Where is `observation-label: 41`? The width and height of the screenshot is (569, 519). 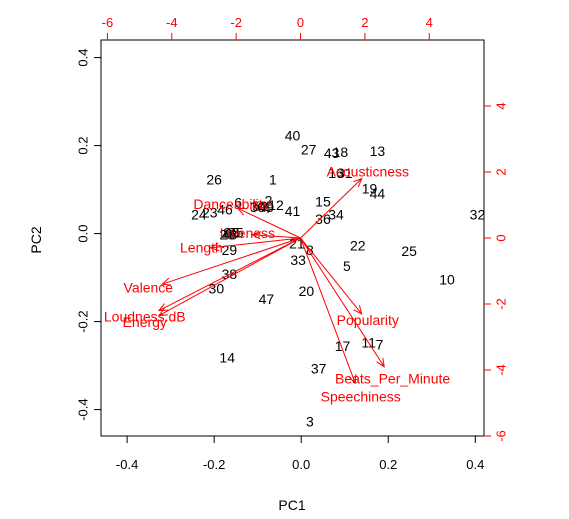
observation-label: 41 is located at coordinates (293, 211).